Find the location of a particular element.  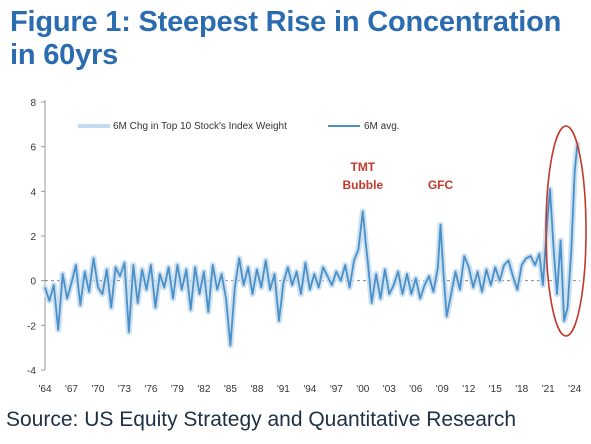

x-tick-label: '21 is located at coordinates (548, 389).